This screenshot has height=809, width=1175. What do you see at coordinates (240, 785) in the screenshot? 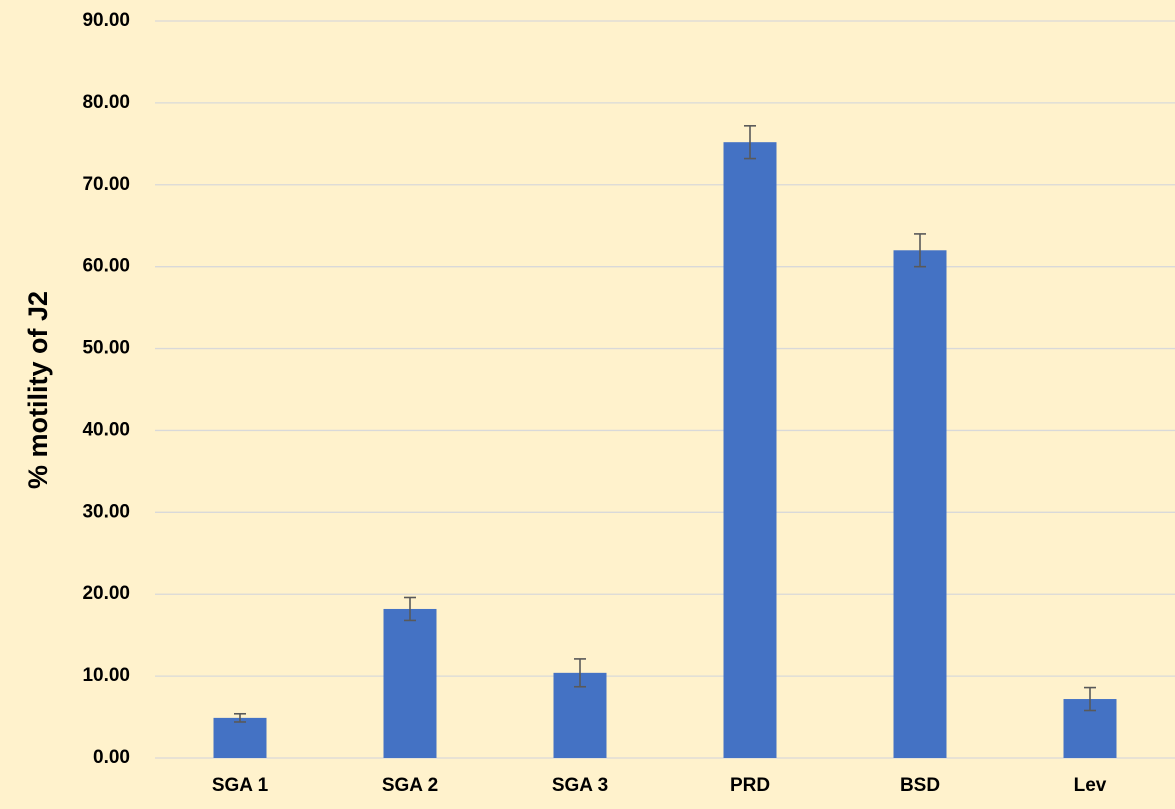
I see `x-tick-label: SGA 1` at bounding box center [240, 785].